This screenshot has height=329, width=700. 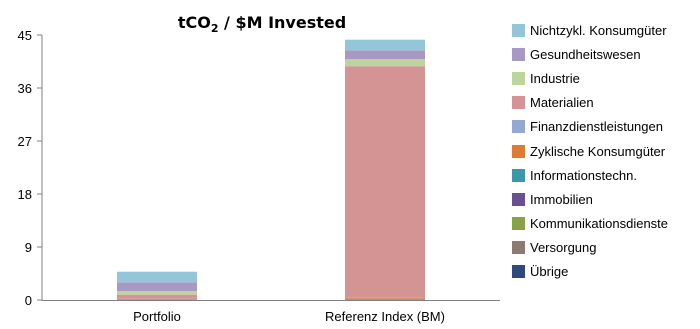 I want to click on bar-referenz-index-bm-zyklische-konsumguter, so click(x=385, y=299).